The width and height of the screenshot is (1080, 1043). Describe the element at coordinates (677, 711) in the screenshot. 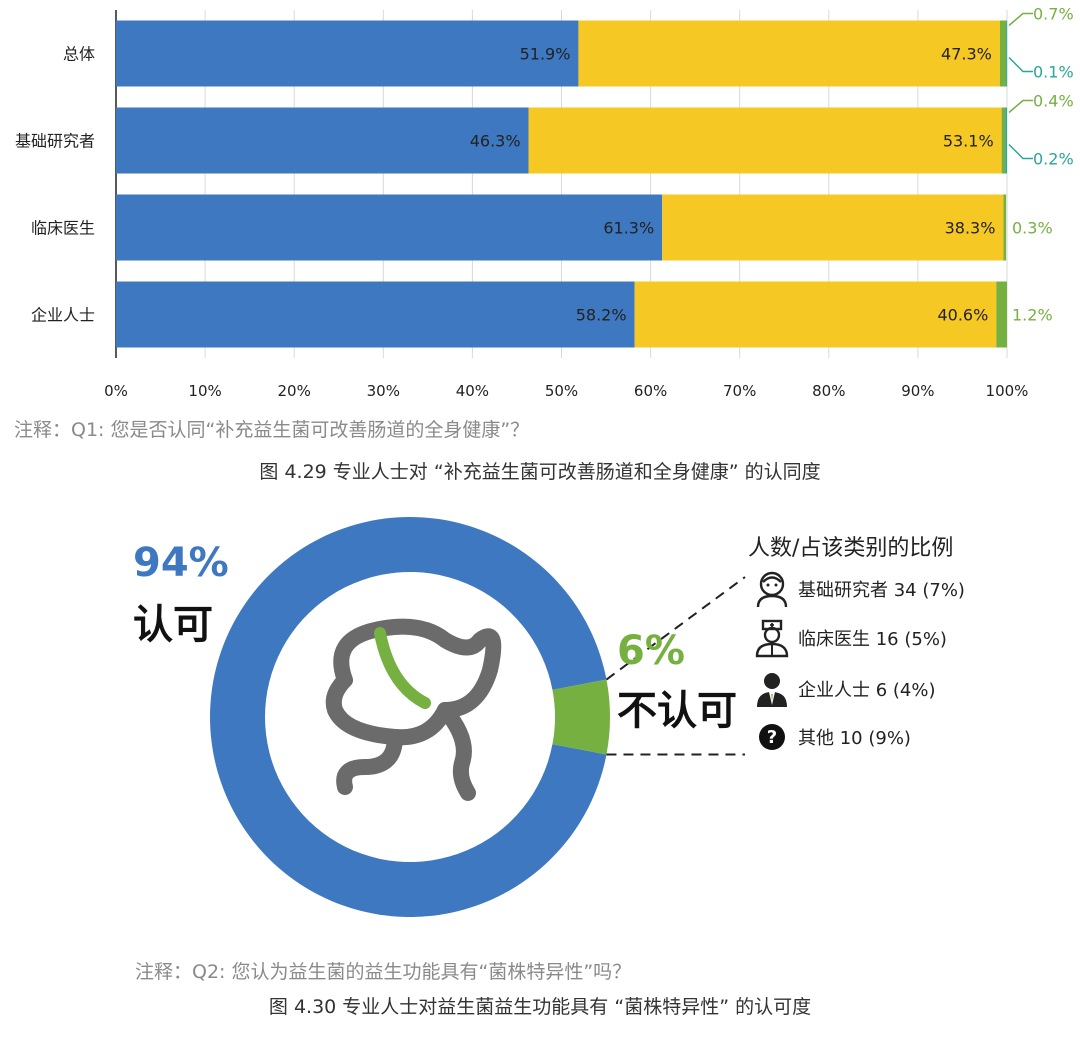

I see `disapprove-label: 不认可` at that location.